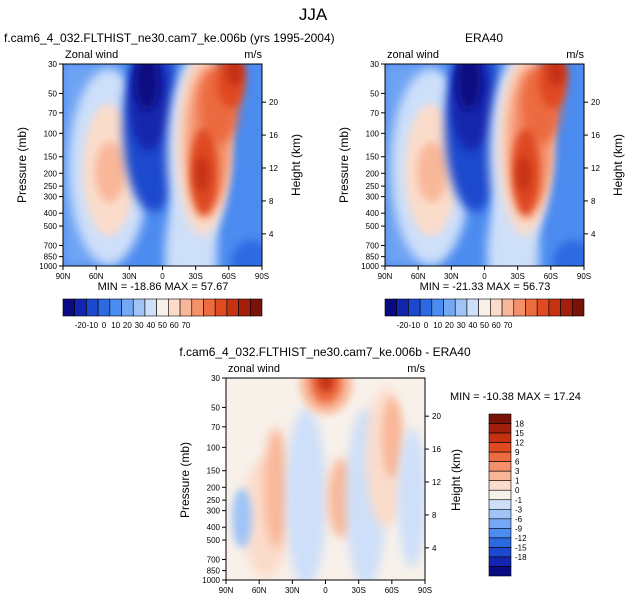  I want to click on obs-y-axis-label: Pressure (mb), so click(344, 165).